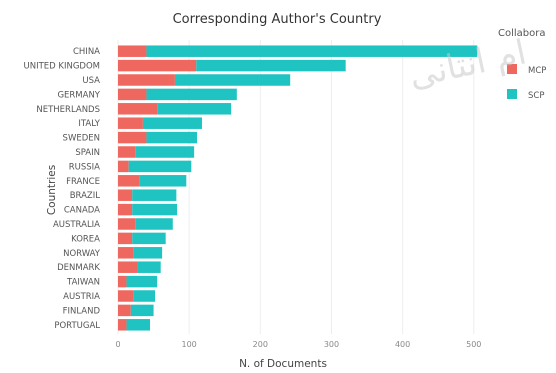 The width and height of the screenshot is (556, 373). Describe the element at coordinates (122, 325) in the screenshot. I see `bar-mcp-portugal` at that location.